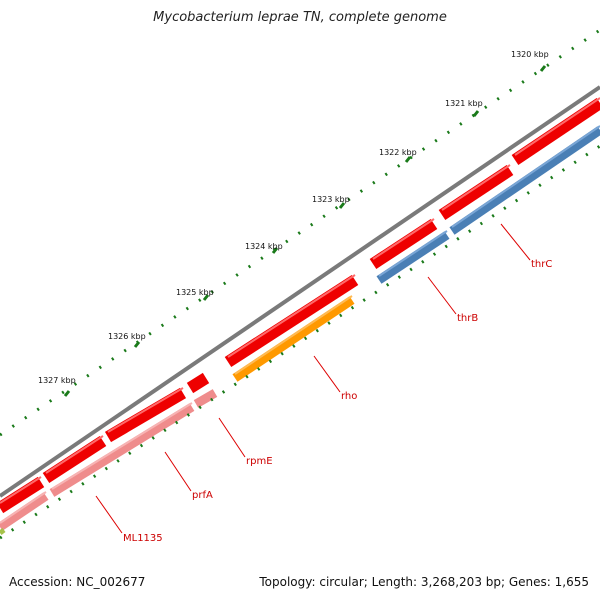 This screenshot has width=600, height=600. Describe the element at coordinates (195, 292) in the screenshot. I see `tick-label-1325kbp: 1325 kbp` at that location.